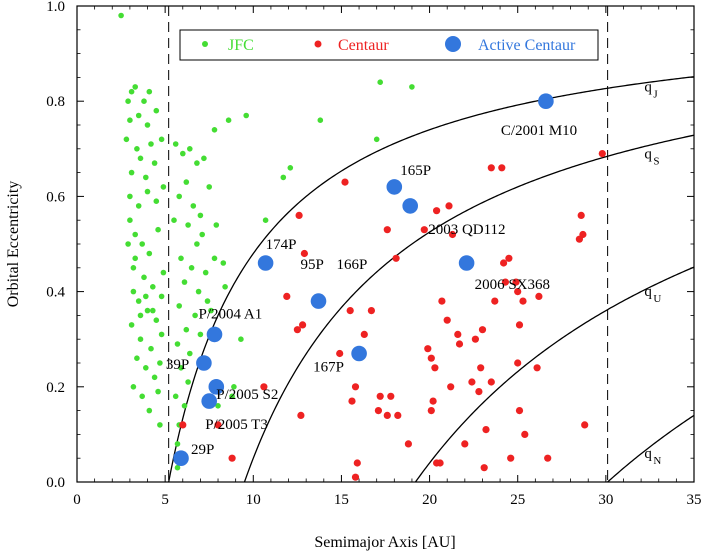 This screenshot has height=555, width=708. I want to click on annotation-label: P/2005 S2, so click(247, 395).